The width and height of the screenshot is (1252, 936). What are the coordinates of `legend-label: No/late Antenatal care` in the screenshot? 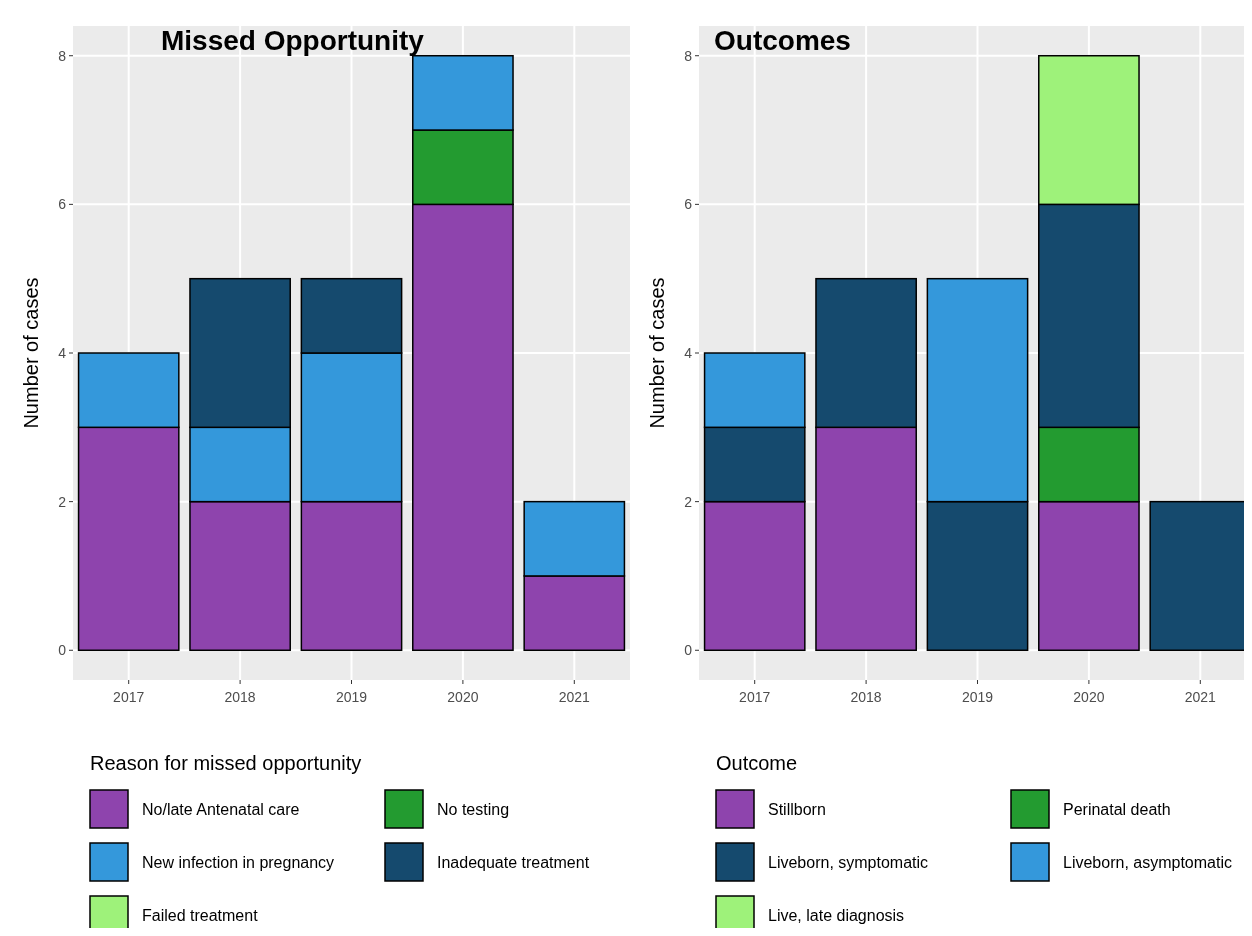 It's located at (221, 809).